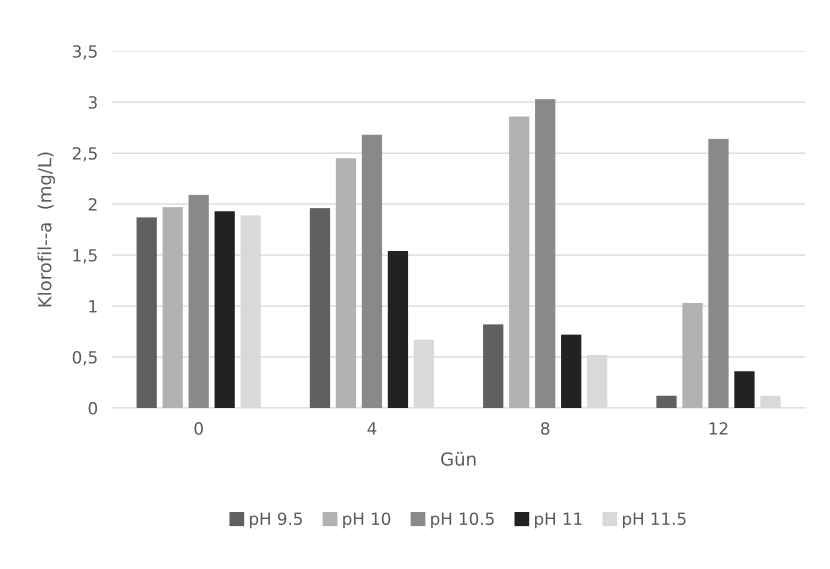  I want to click on x-tick-label: 4, so click(371, 428).